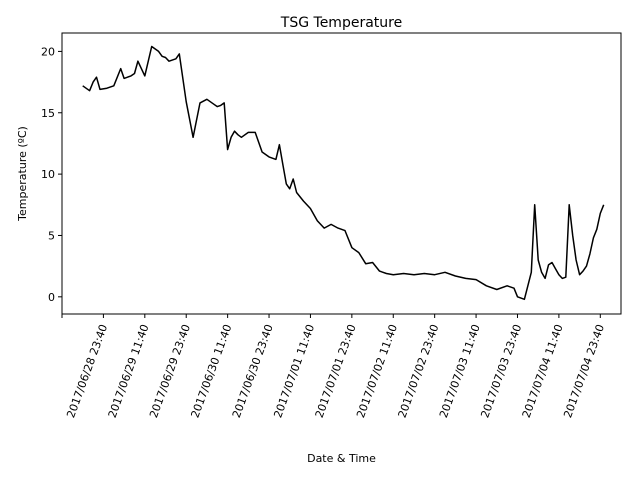 The height and width of the screenshot is (480, 640). What do you see at coordinates (51, 235) in the screenshot?
I see `y-tick-label: 5` at bounding box center [51, 235].